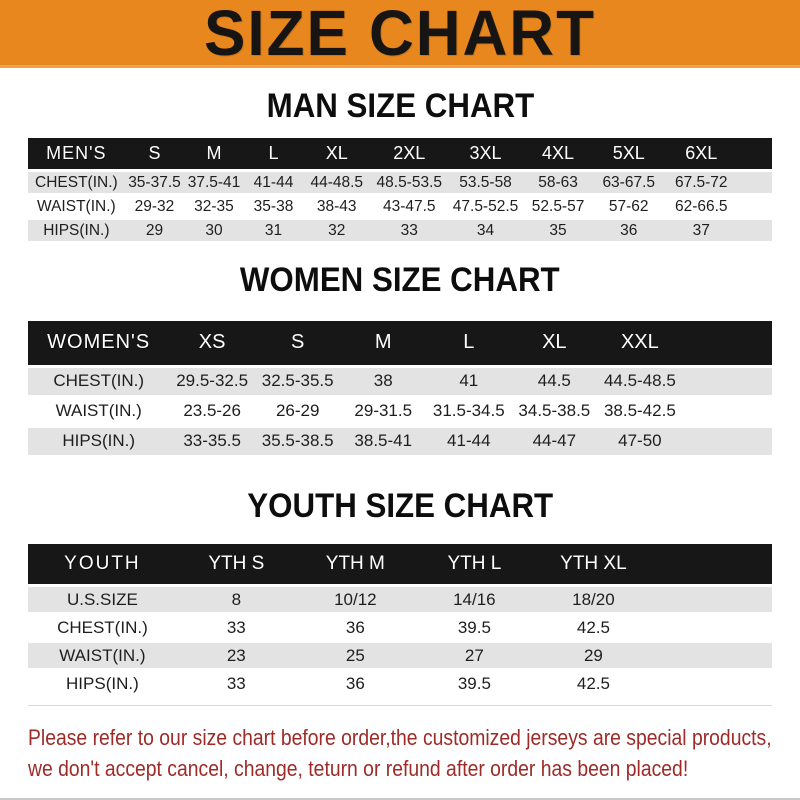 Image resolution: width=800 pixels, height=800 pixels. Describe the element at coordinates (236, 564) in the screenshot. I see `youth-col-header: YTH S` at that location.